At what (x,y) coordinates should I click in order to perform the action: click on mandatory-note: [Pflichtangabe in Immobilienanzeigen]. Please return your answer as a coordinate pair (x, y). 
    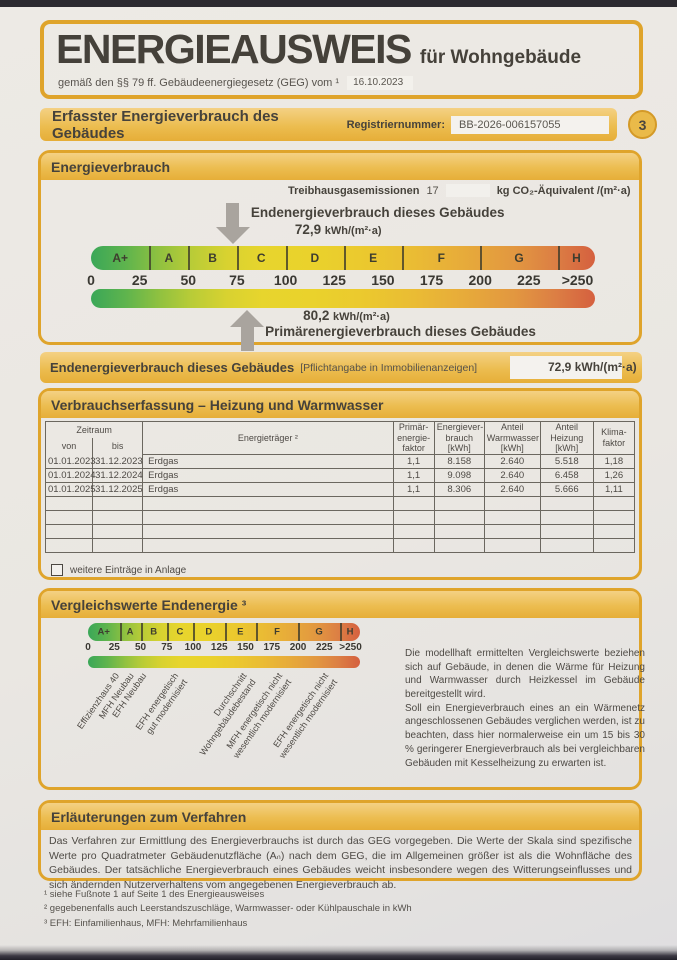
    Looking at the image, I should click on (389, 367).